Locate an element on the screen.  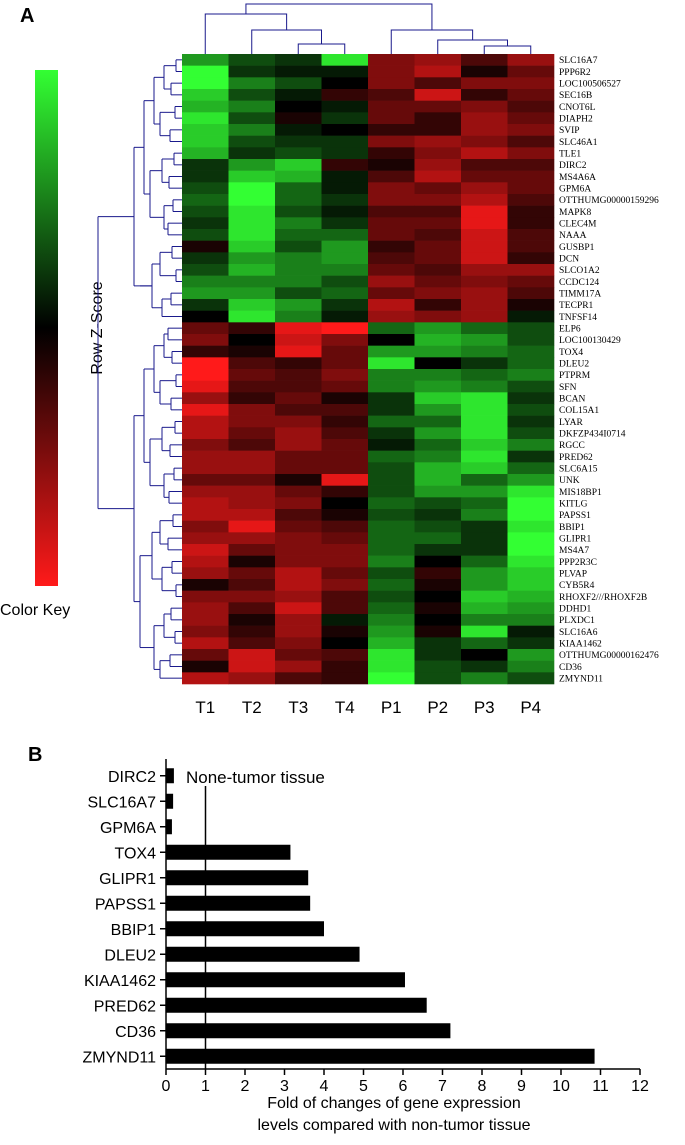
gene-label: SVIP is located at coordinates (569, 131).